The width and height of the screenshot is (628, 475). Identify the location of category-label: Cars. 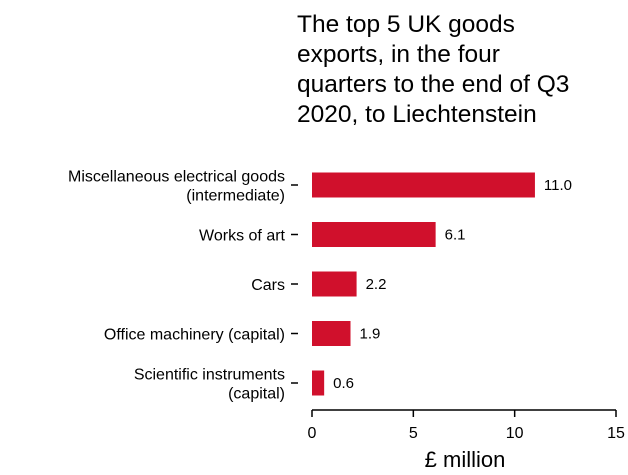
(268, 285).